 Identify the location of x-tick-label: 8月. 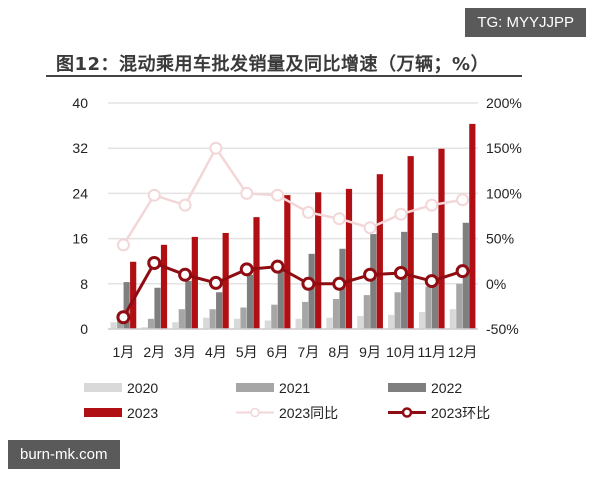
(339, 352).